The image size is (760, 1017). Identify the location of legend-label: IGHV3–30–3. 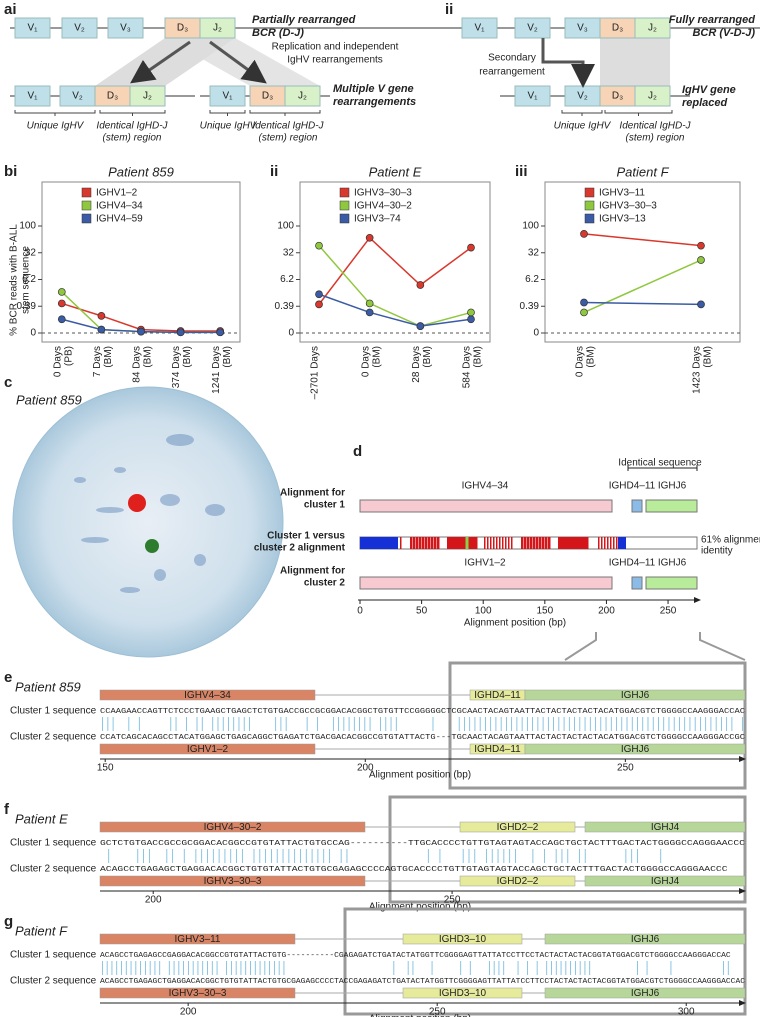
(628, 206).